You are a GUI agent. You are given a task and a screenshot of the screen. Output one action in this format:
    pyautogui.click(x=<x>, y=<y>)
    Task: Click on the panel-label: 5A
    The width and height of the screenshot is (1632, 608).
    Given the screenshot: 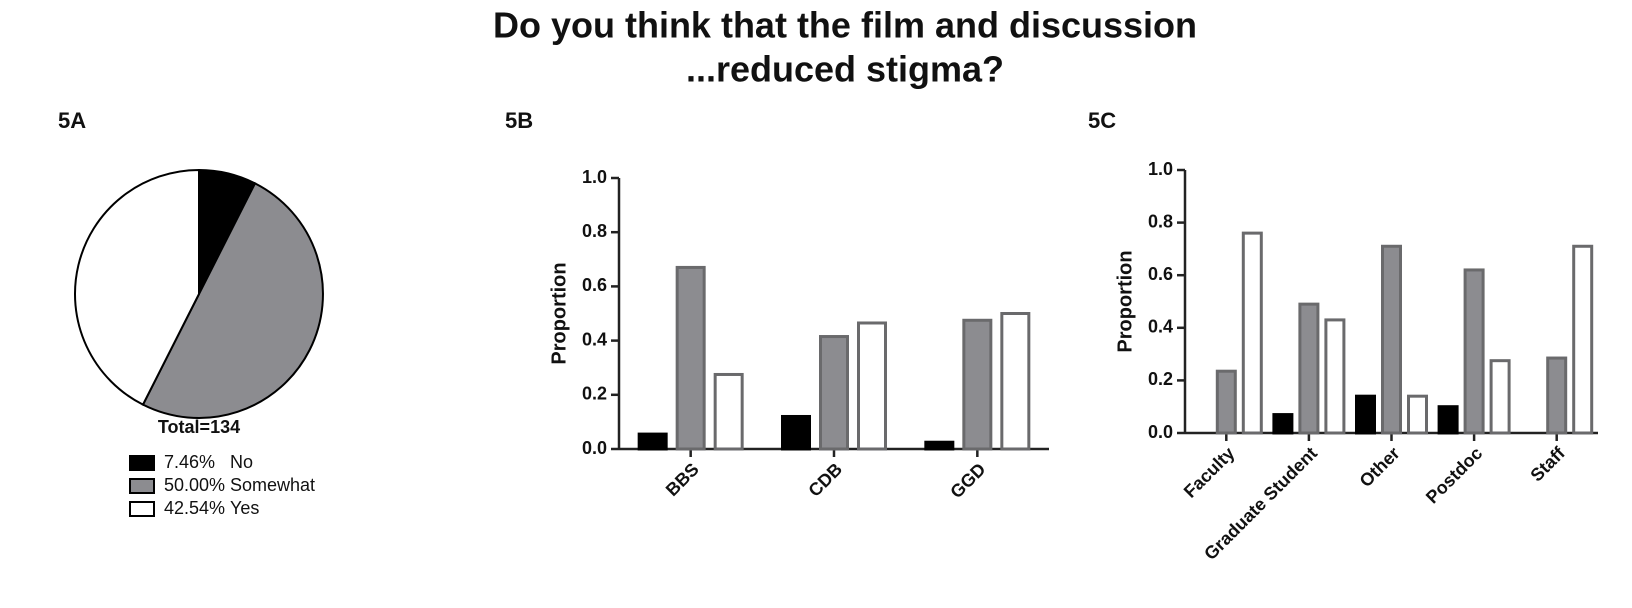 What is the action you would take?
    pyautogui.click(x=72, y=120)
    